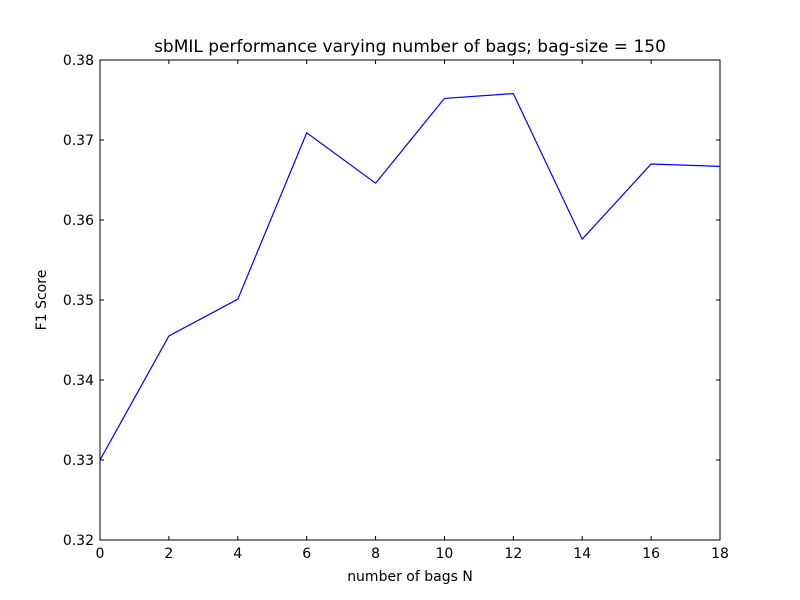  I want to click on x-tick-label: 16, so click(651, 554).